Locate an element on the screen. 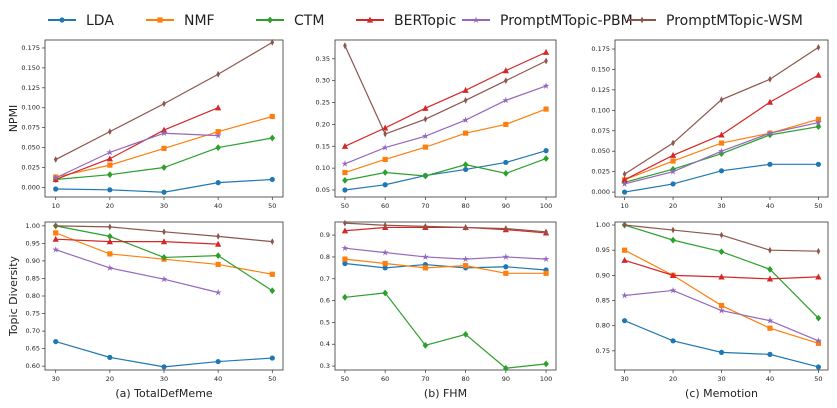  x-tick-label: 60 is located at coordinates (385, 206).